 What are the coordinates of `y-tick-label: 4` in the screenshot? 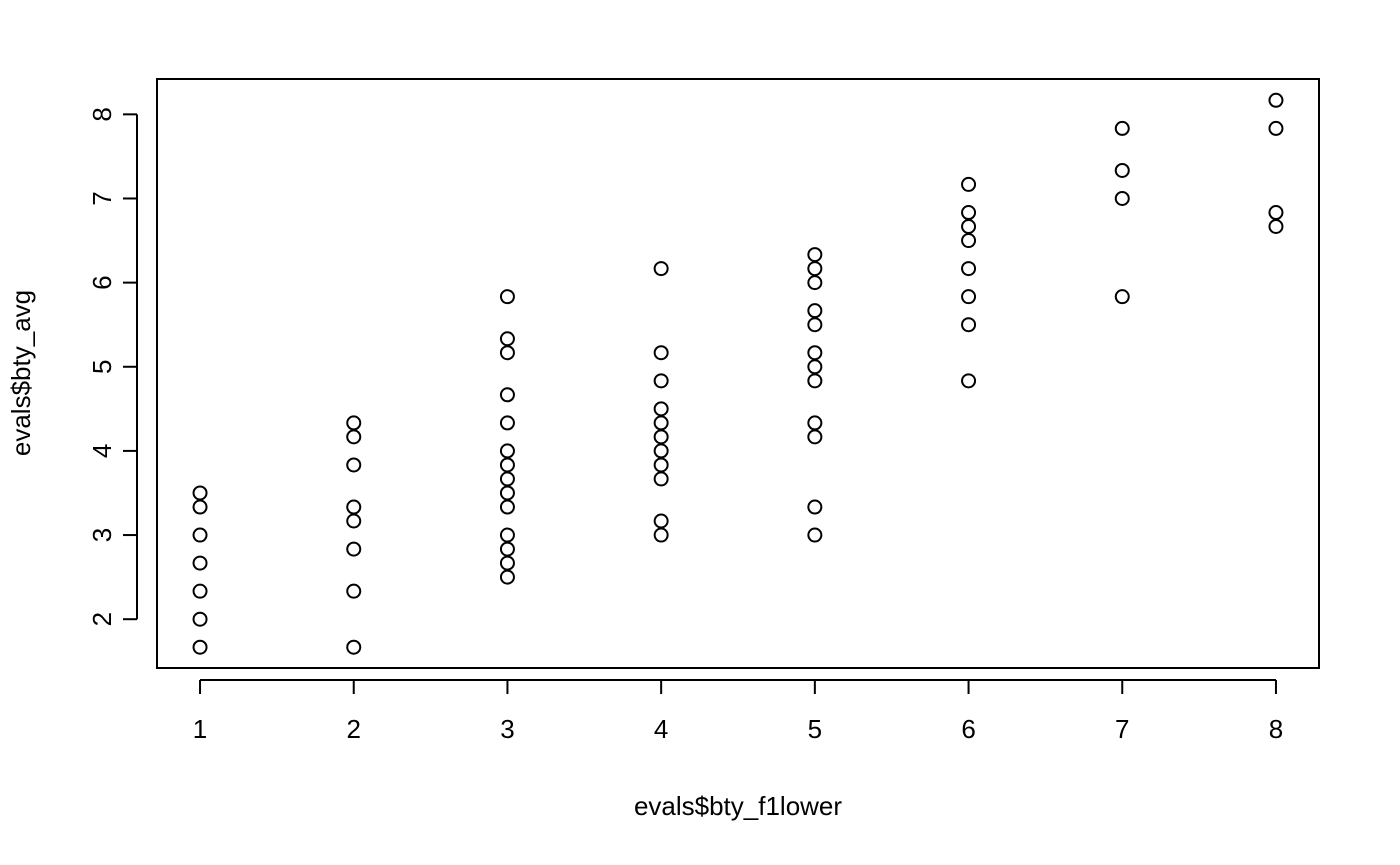 It's located at (102, 451).